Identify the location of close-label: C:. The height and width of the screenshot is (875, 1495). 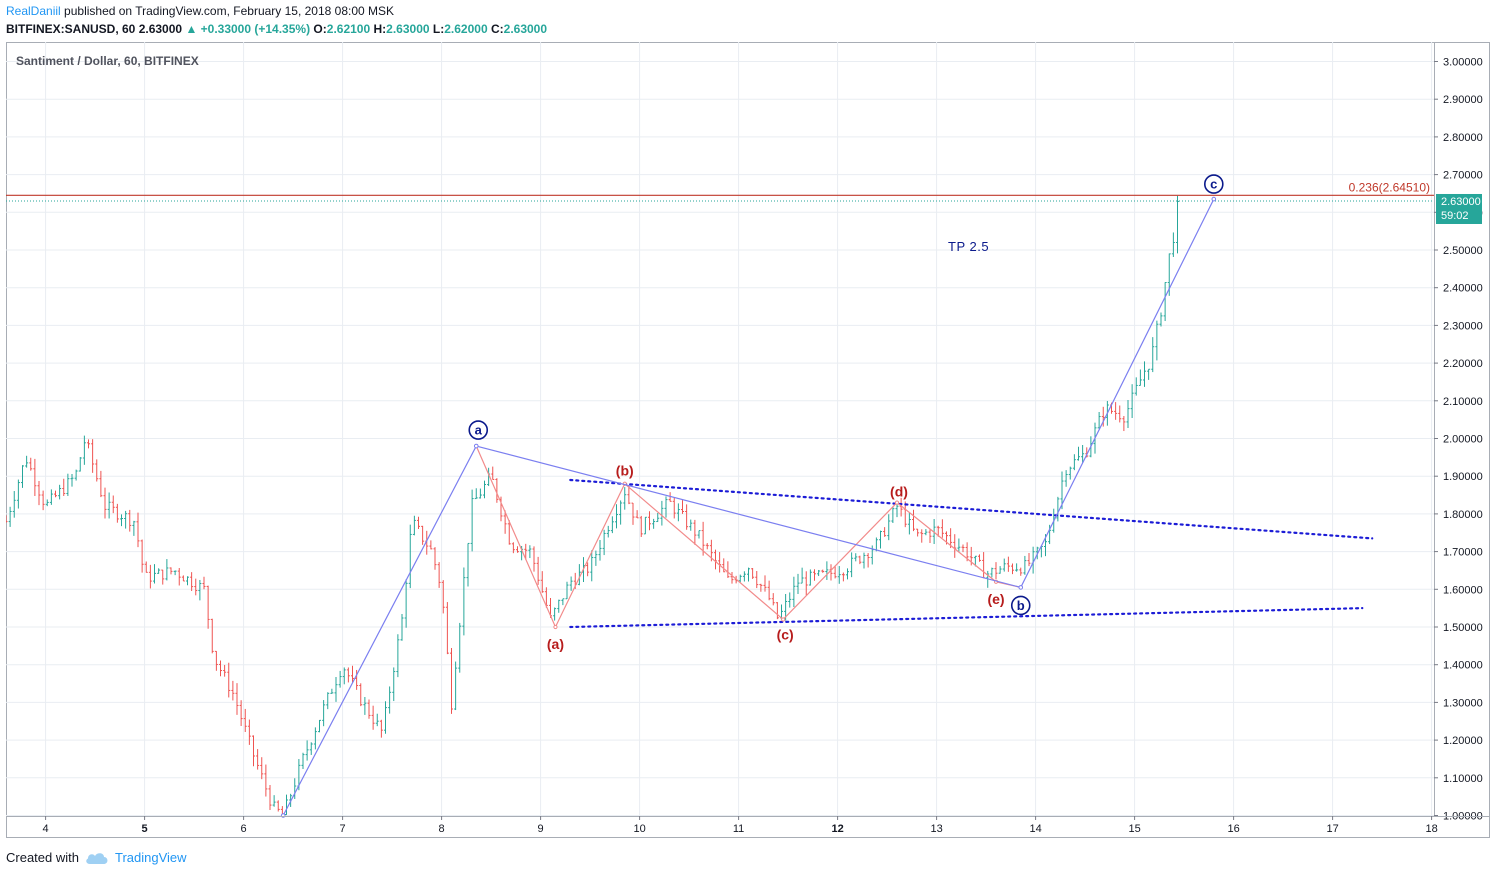
(497, 29).